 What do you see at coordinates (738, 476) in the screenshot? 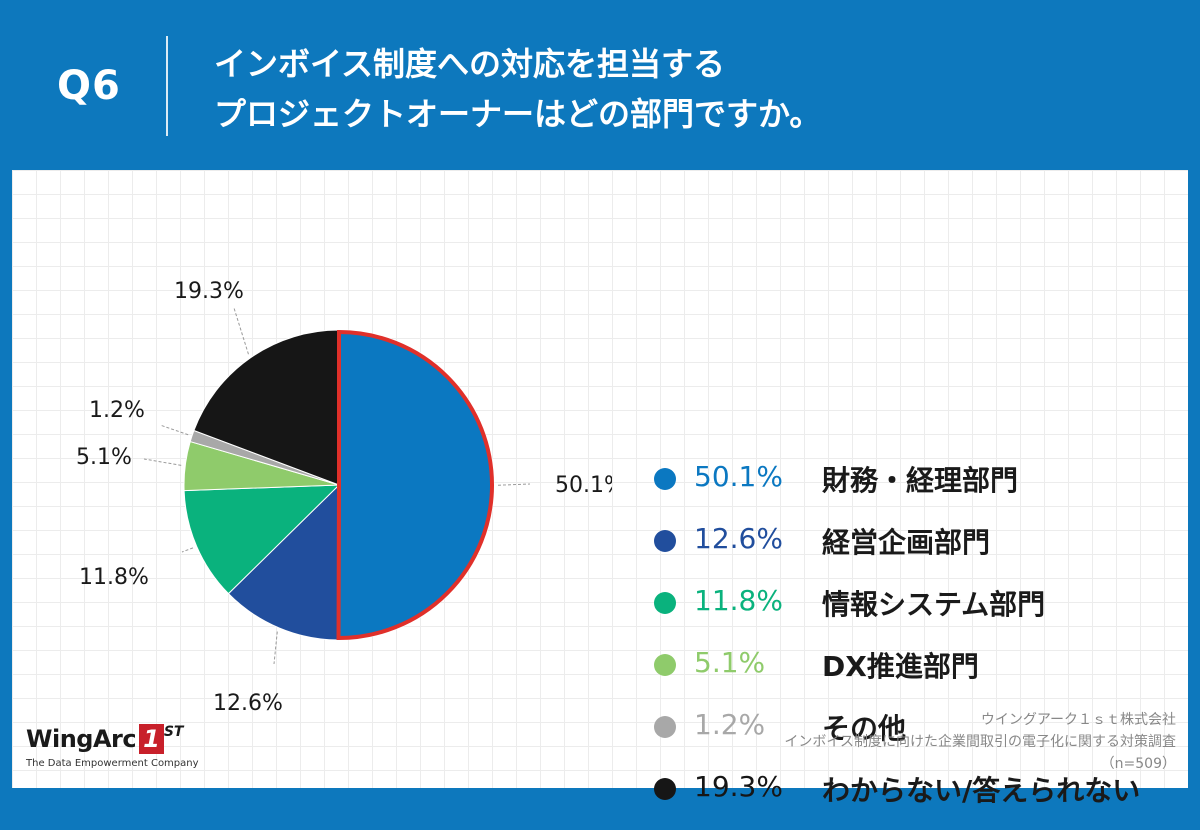
I see `legend-value-finance: 50.1%` at bounding box center [738, 476].